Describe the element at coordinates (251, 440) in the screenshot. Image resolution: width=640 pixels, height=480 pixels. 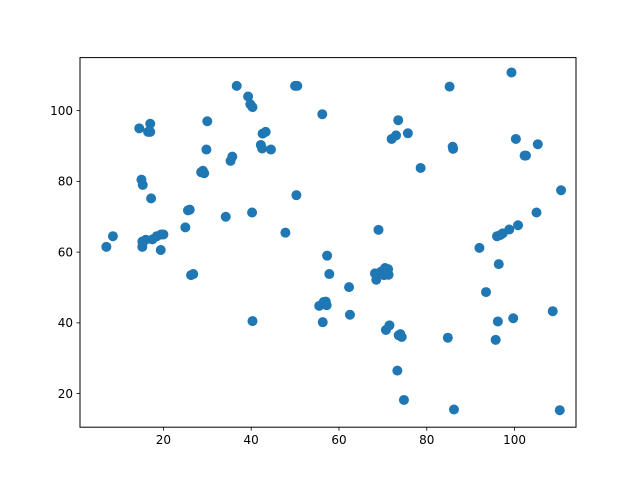
I see `x-tick-label-1: 40` at that location.